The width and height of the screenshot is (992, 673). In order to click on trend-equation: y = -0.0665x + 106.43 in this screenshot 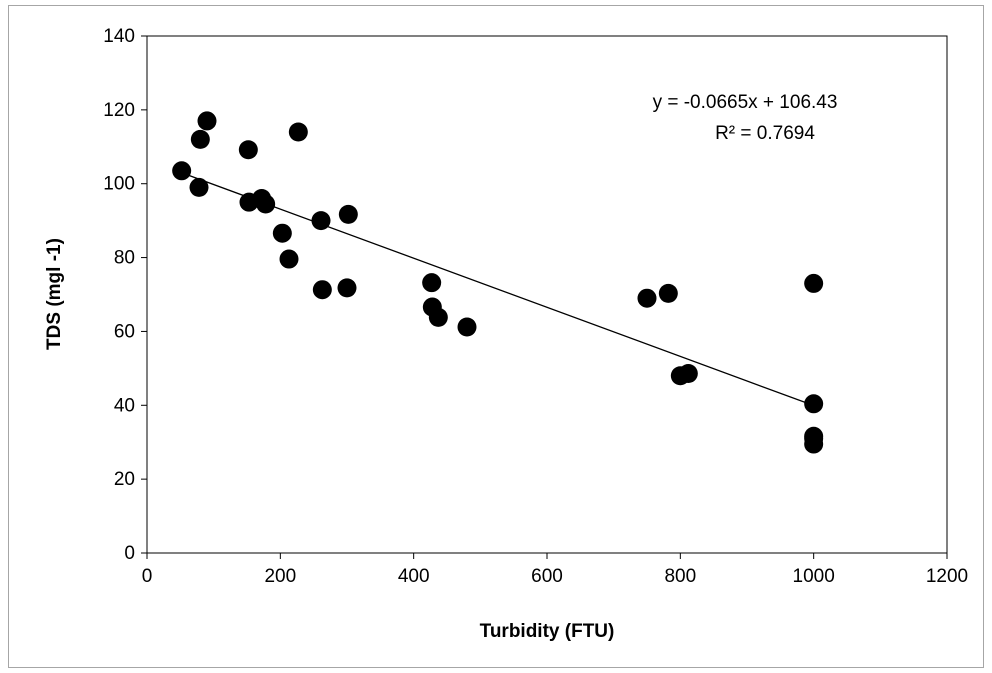, I will do `click(745, 102)`.